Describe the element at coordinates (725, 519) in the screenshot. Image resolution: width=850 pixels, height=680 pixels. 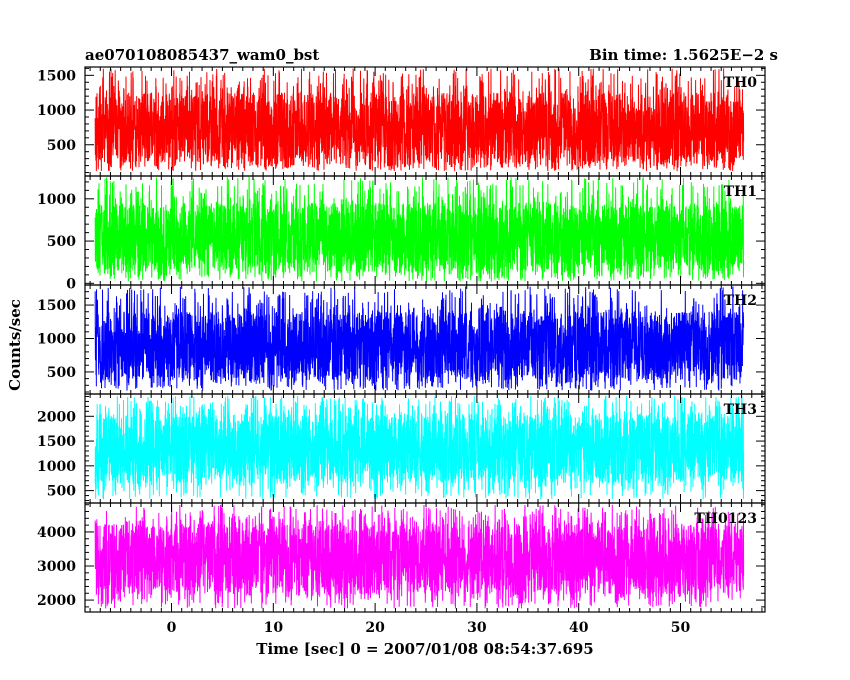
I see `channel-label-th0123: TH0123` at that location.